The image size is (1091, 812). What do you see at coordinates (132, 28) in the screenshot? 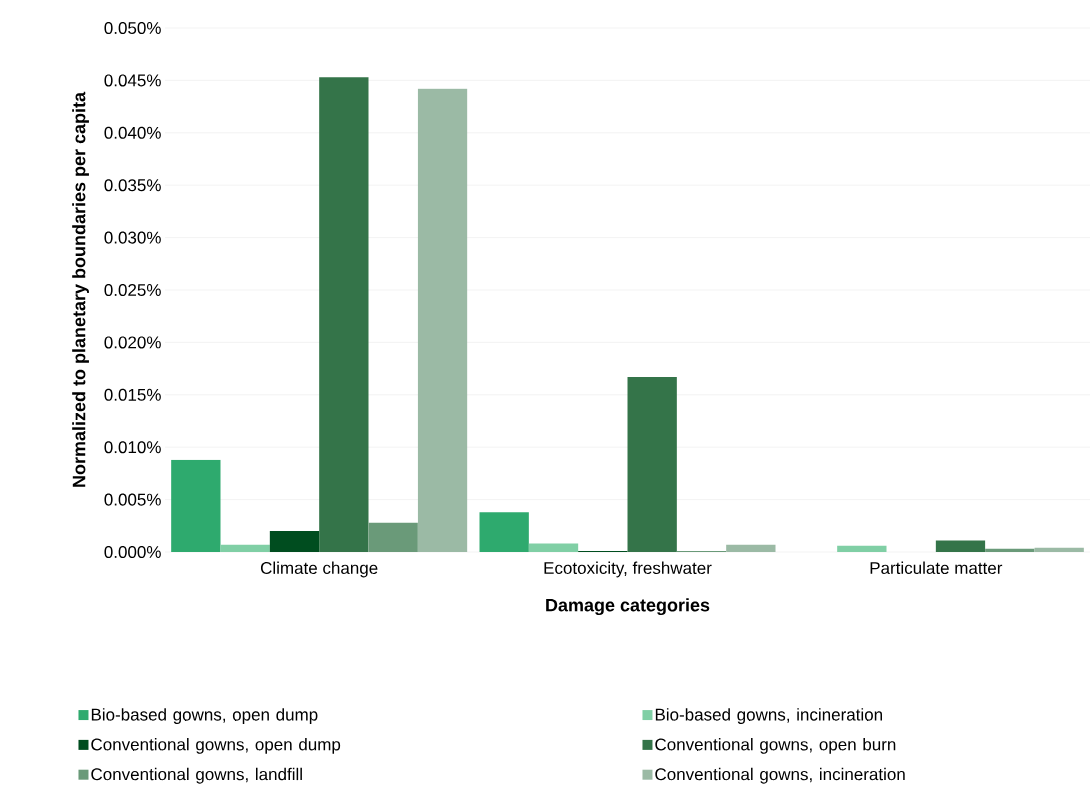
I see `y-tick-label: 0.050%` at bounding box center [132, 28].